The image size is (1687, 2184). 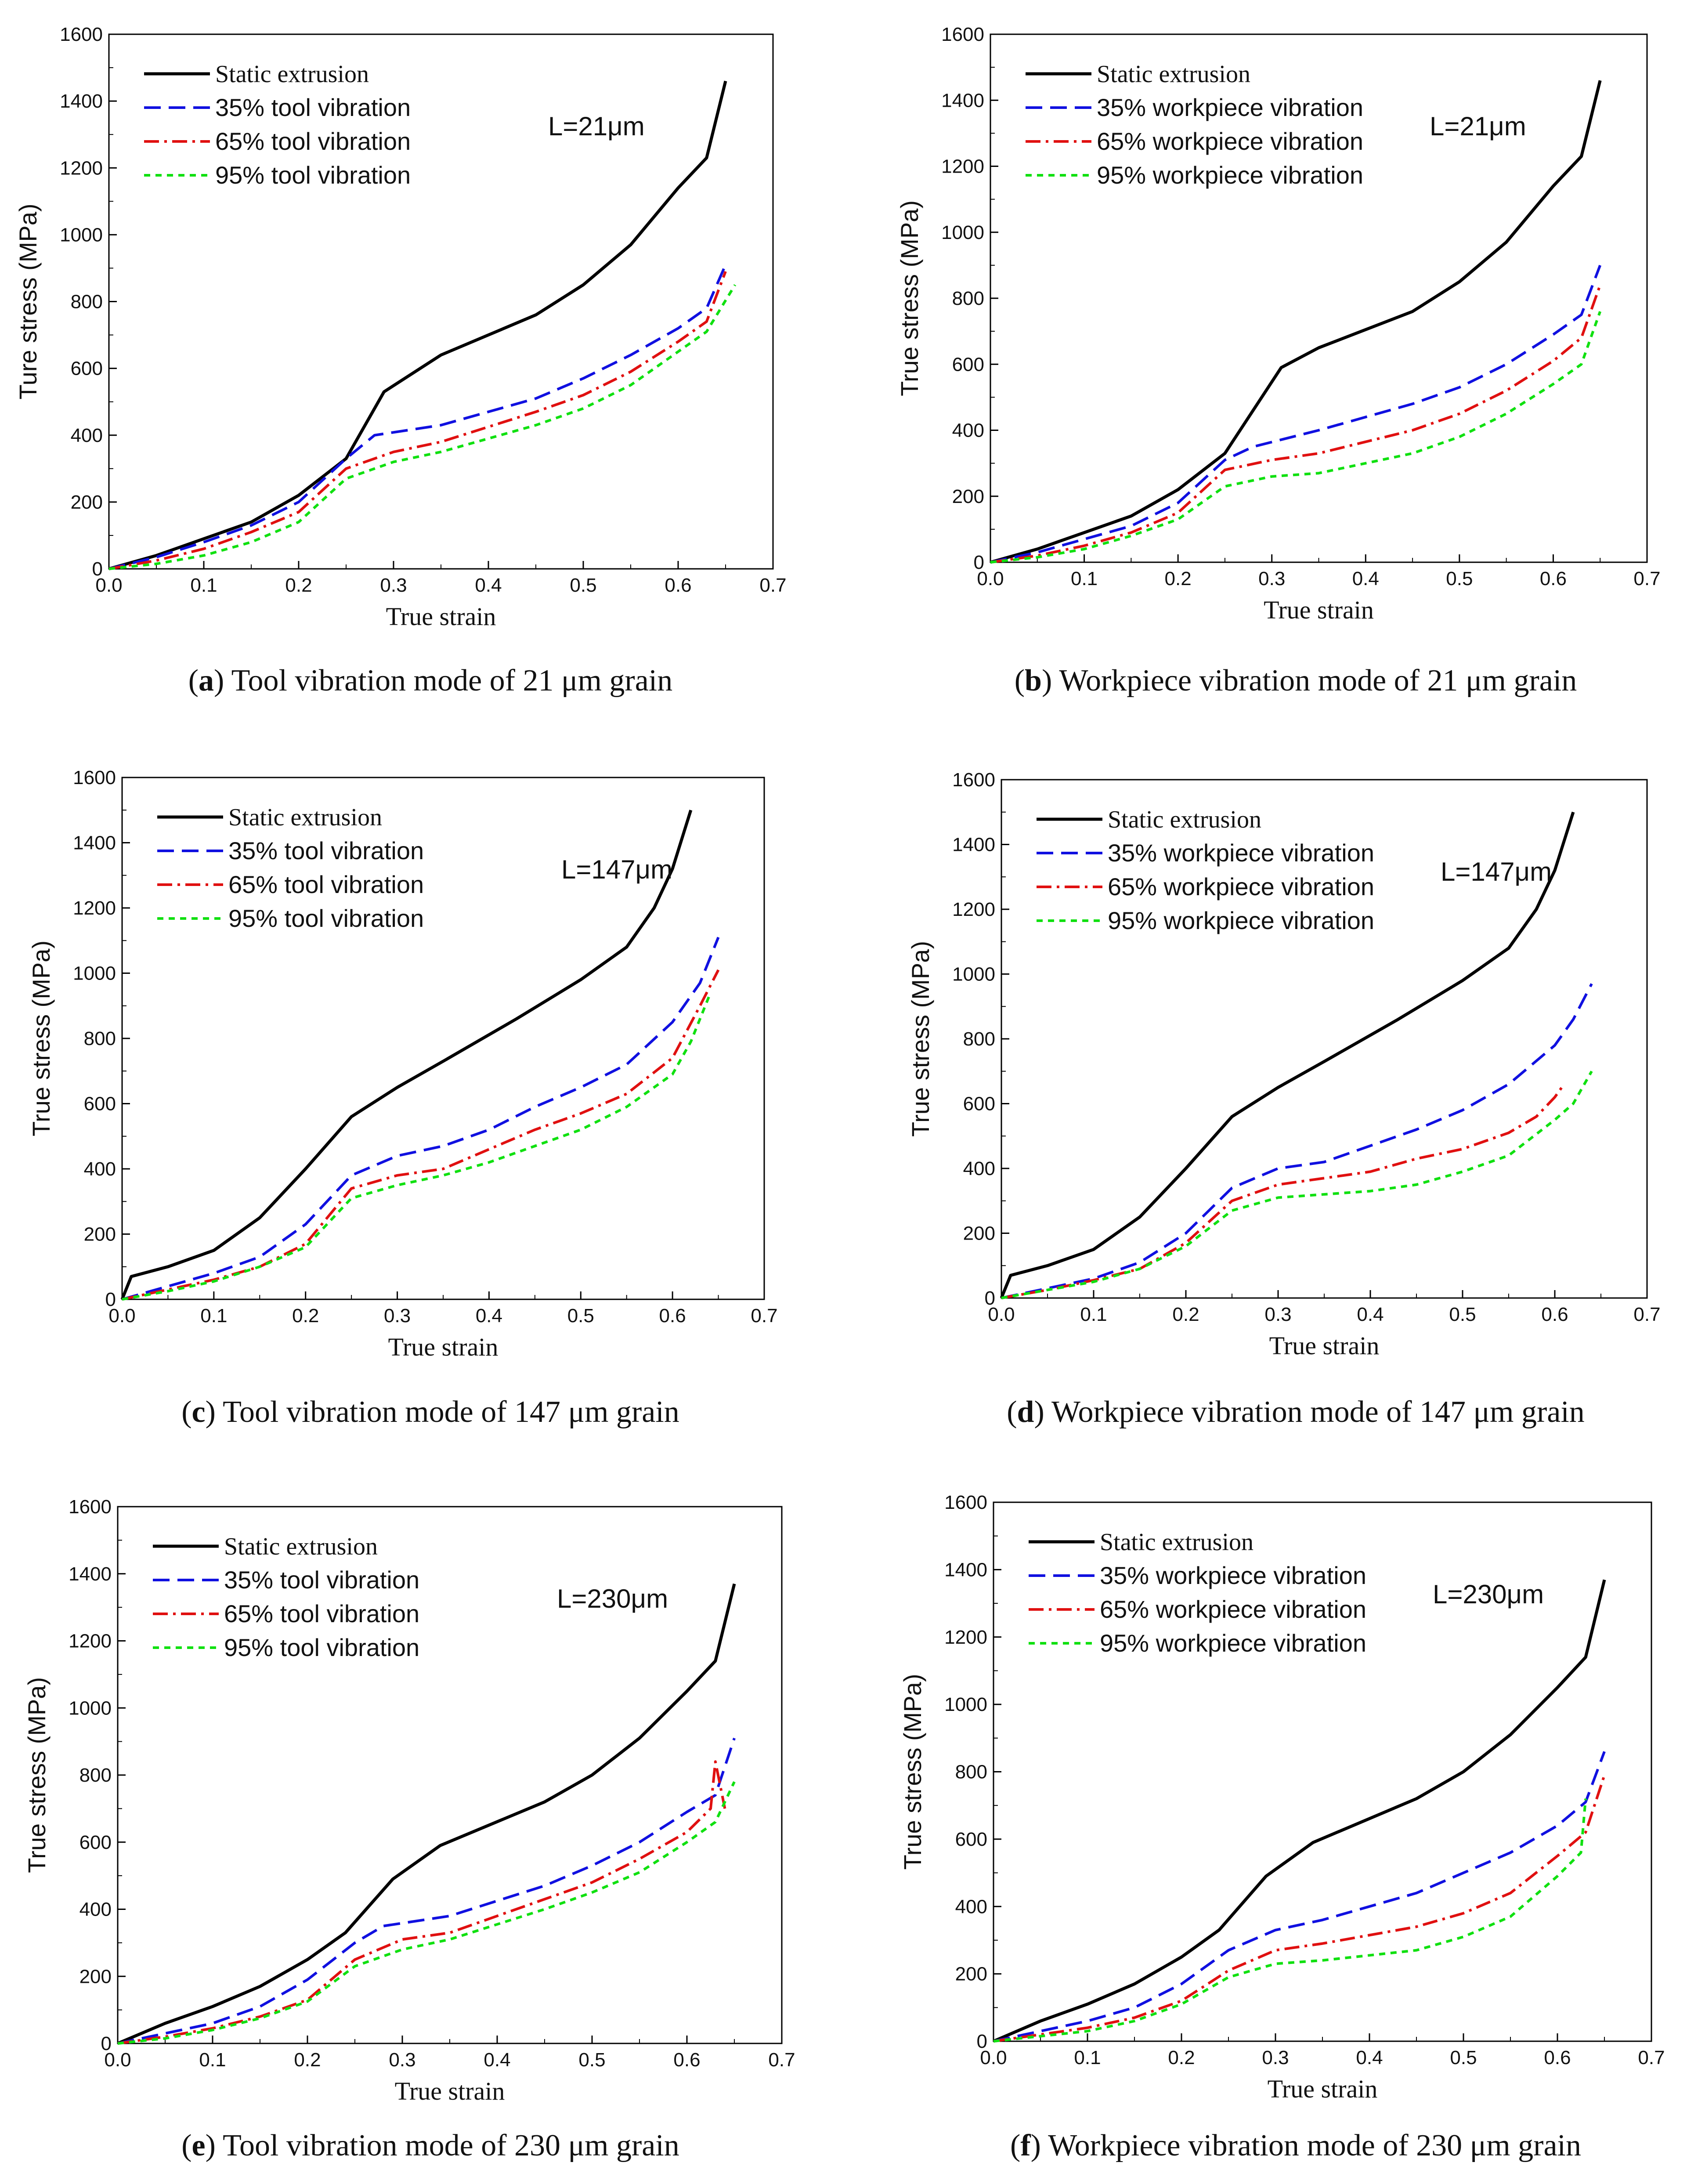 What do you see at coordinates (321, 1613) in the screenshot?
I see `chart-e-legend-label-p65: 65% tool vibration` at bounding box center [321, 1613].